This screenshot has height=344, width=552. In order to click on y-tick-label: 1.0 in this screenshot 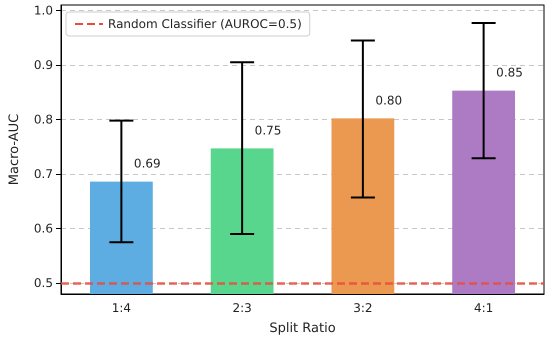, I will do `click(43, 10)`.